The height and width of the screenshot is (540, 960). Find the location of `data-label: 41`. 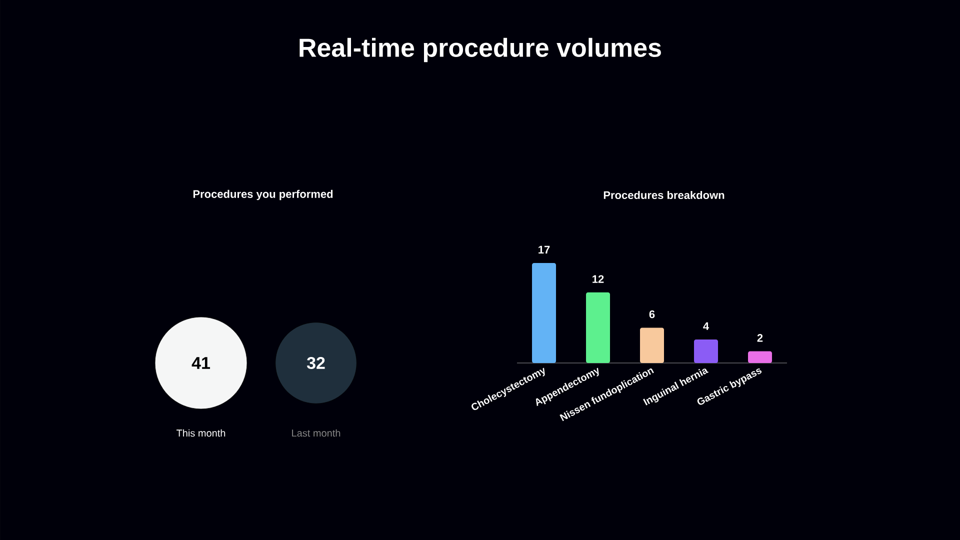

data-label: 41 is located at coordinates (201, 363).